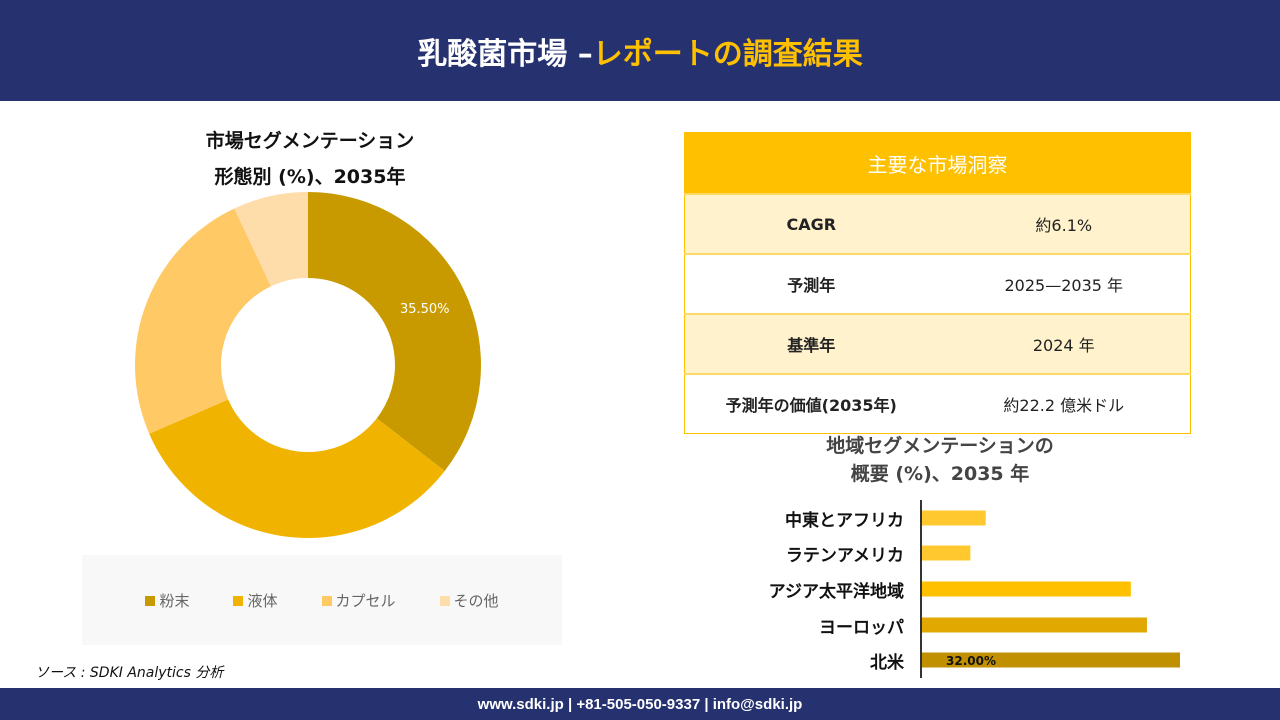 The height and width of the screenshot is (720, 1280). Describe the element at coordinates (129, 673) in the screenshot. I see `source-note: ソース : SDKI Analytics 分析` at that location.